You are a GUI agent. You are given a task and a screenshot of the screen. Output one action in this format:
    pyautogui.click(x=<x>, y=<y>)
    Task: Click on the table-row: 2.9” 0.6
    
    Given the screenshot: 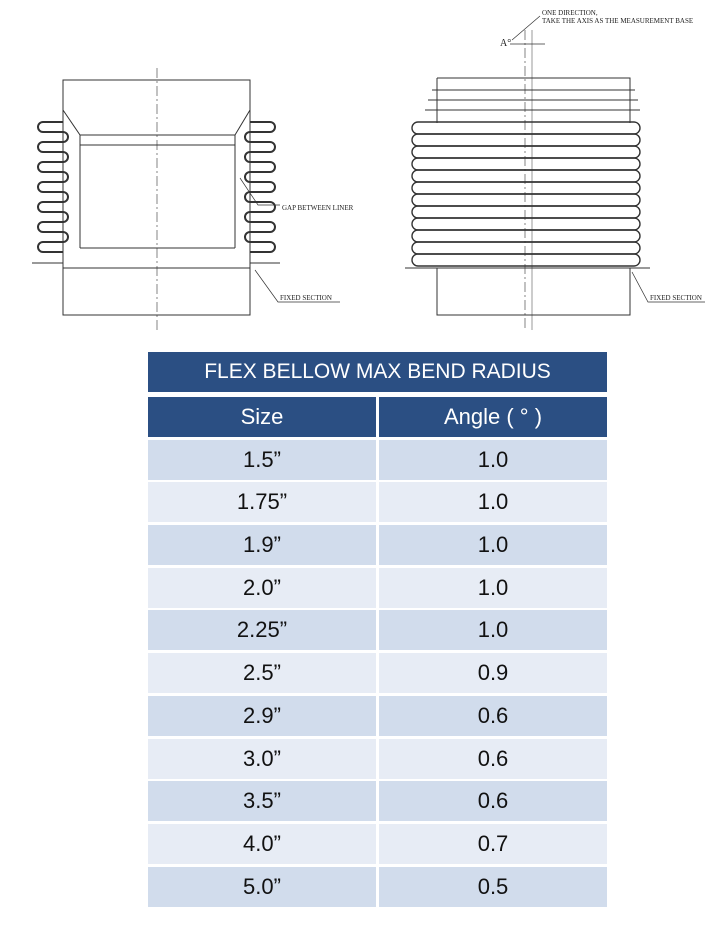 What is the action you would take?
    pyautogui.click(x=377, y=715)
    